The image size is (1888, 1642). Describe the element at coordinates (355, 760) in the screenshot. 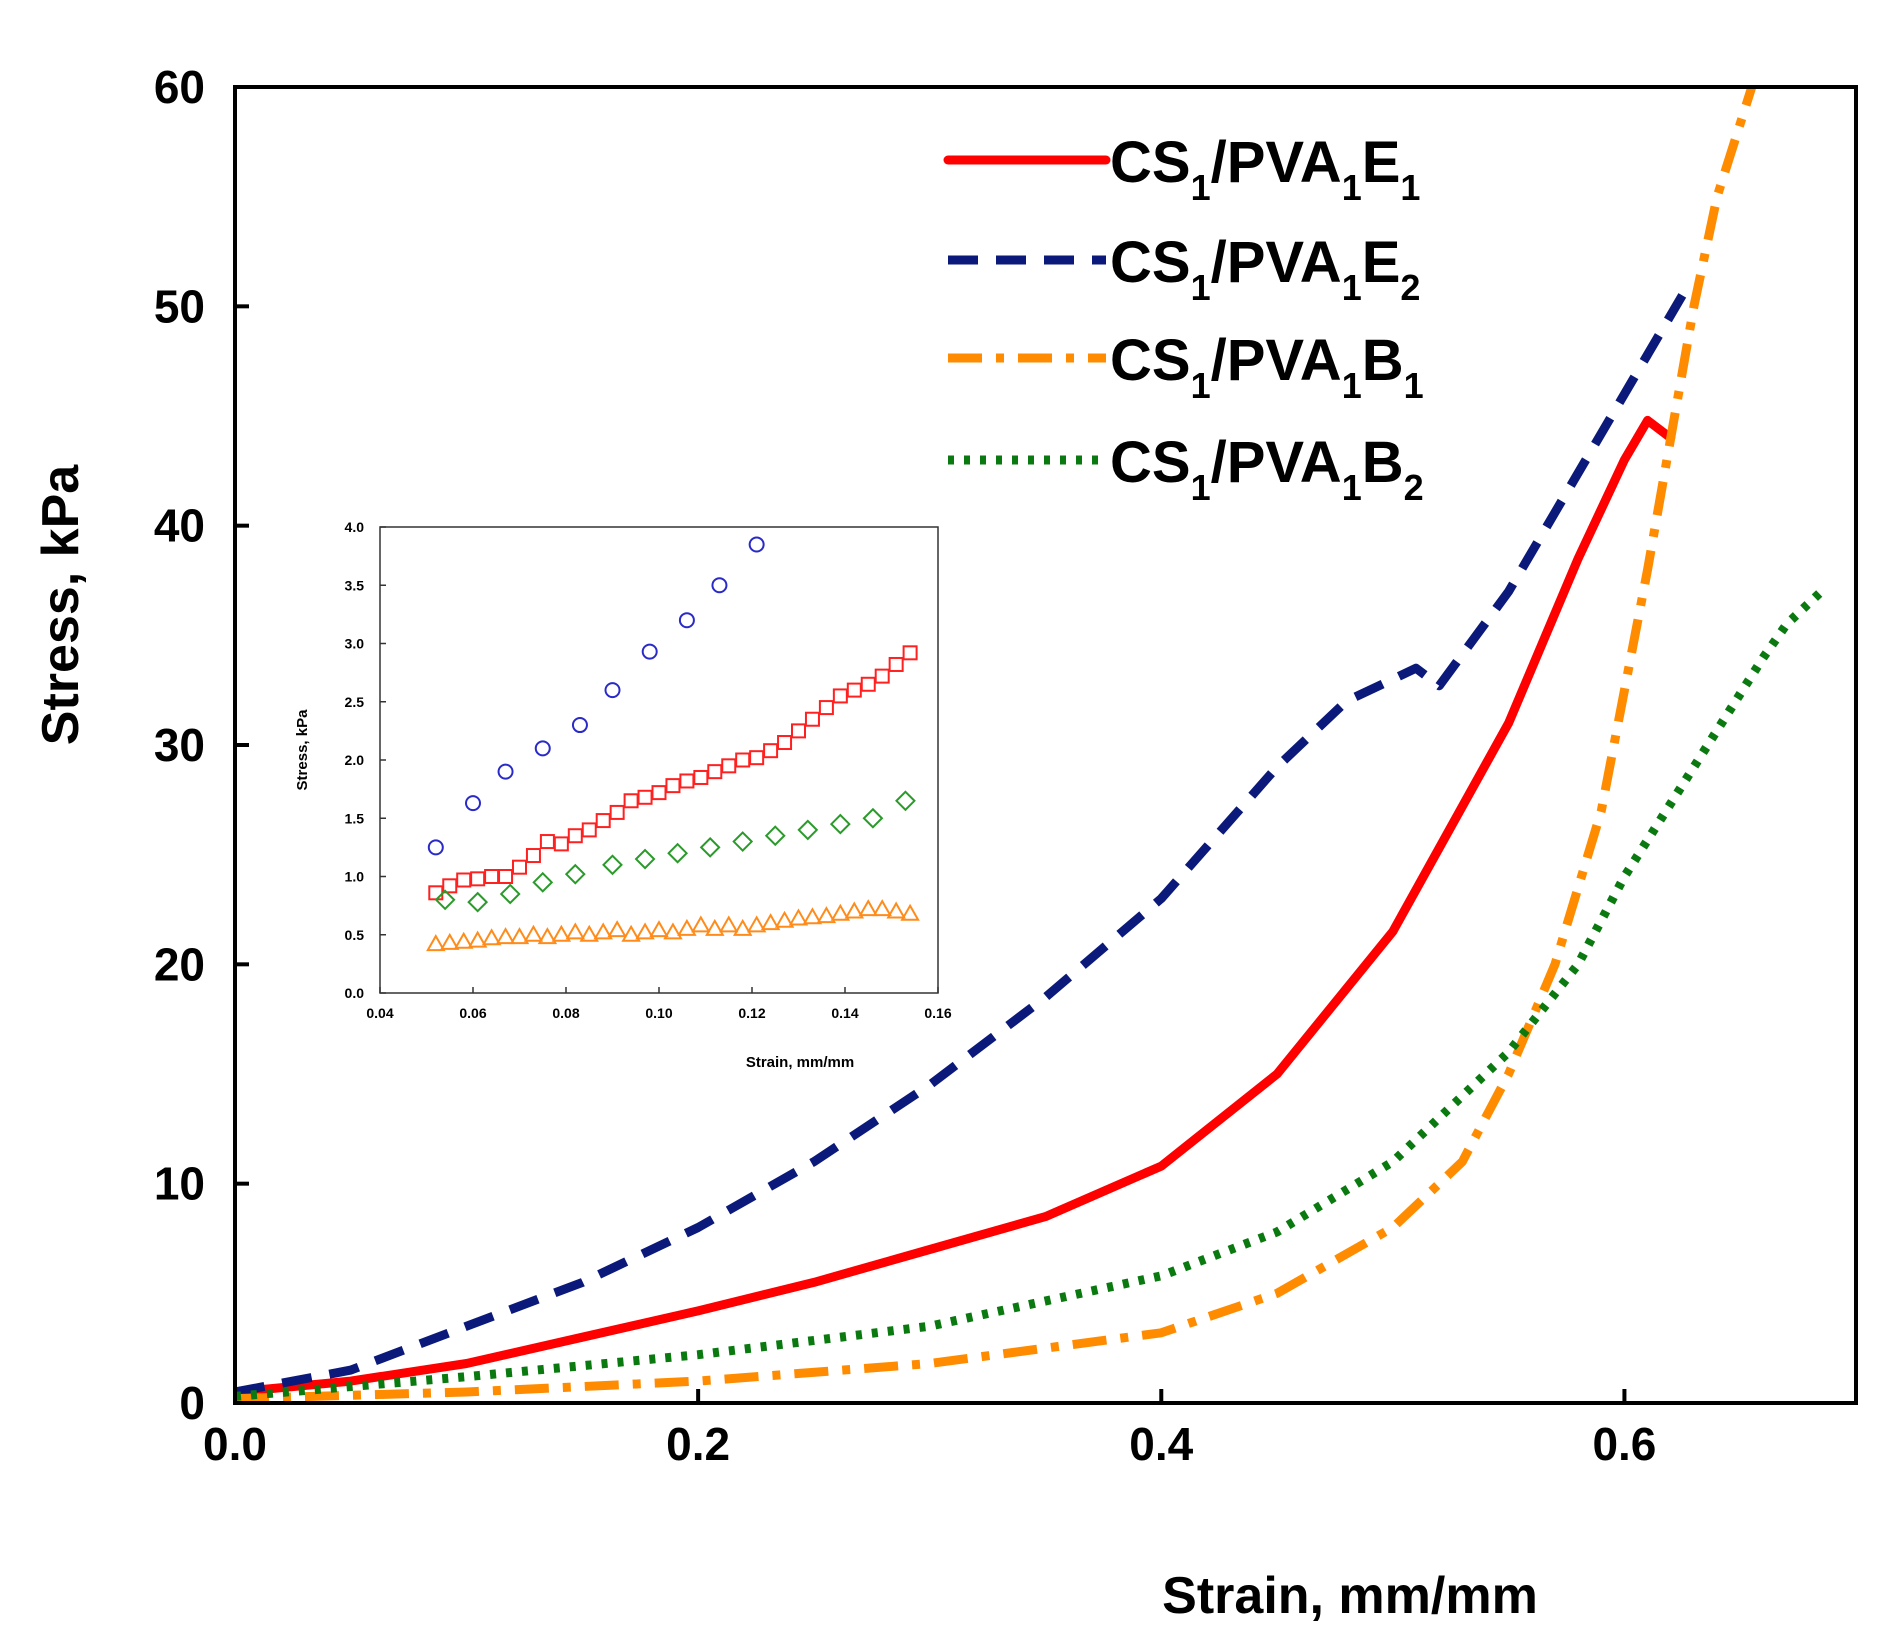

I see `inset-y-tick-label: 2.0` at that location.